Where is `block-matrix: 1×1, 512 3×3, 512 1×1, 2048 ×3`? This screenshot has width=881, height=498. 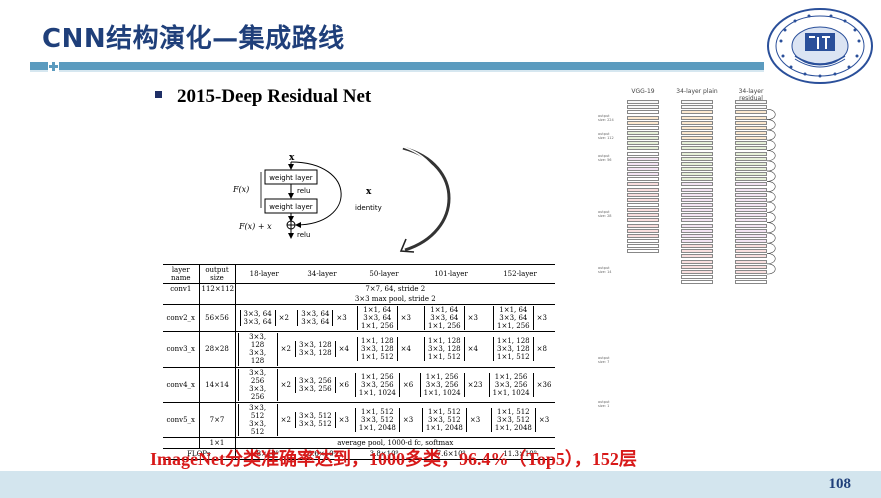 block-matrix: 1×1, 512 3×3, 512 1×1, 2048 ×3 is located at coordinates (450, 419).